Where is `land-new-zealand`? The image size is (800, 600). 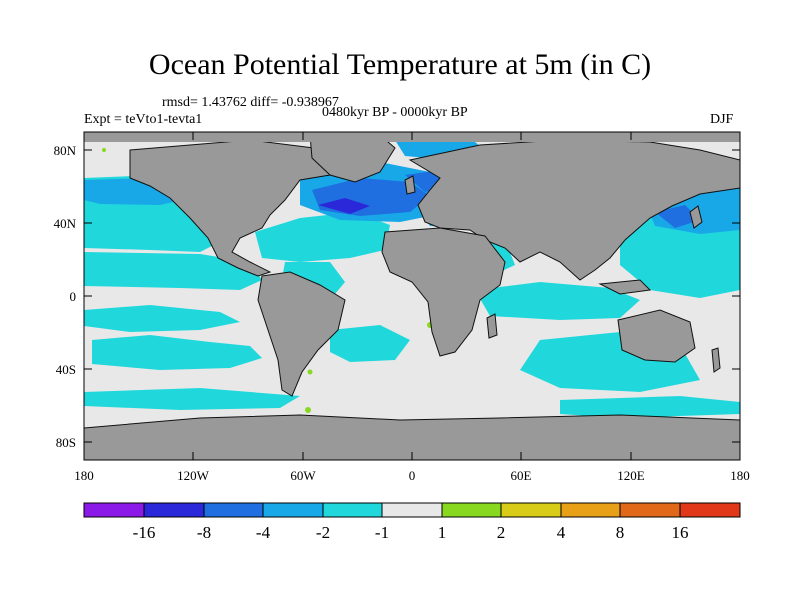
land-new-zealand is located at coordinates (716, 360).